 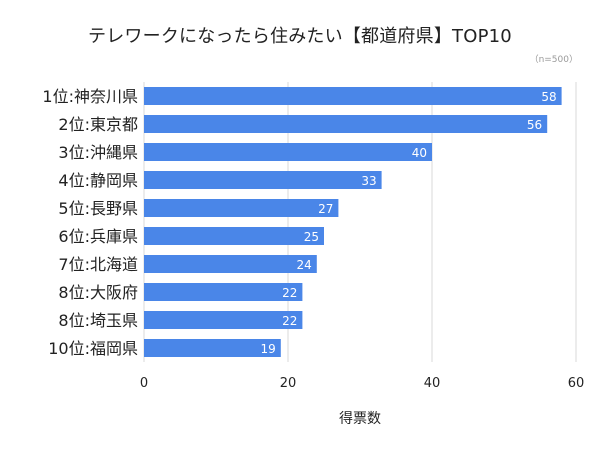 What do you see at coordinates (311, 237) in the screenshot?
I see `data-label: 25` at bounding box center [311, 237].